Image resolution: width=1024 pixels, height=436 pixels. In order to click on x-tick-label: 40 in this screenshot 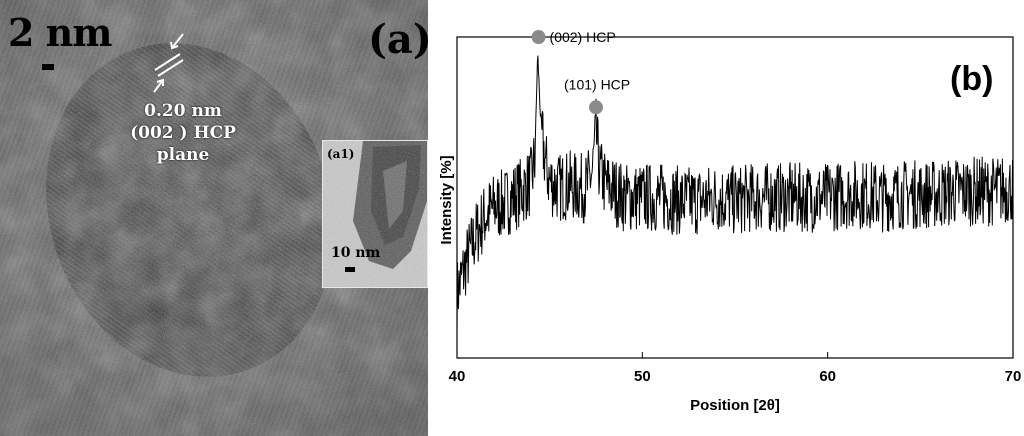, I will do `click(457, 376)`.